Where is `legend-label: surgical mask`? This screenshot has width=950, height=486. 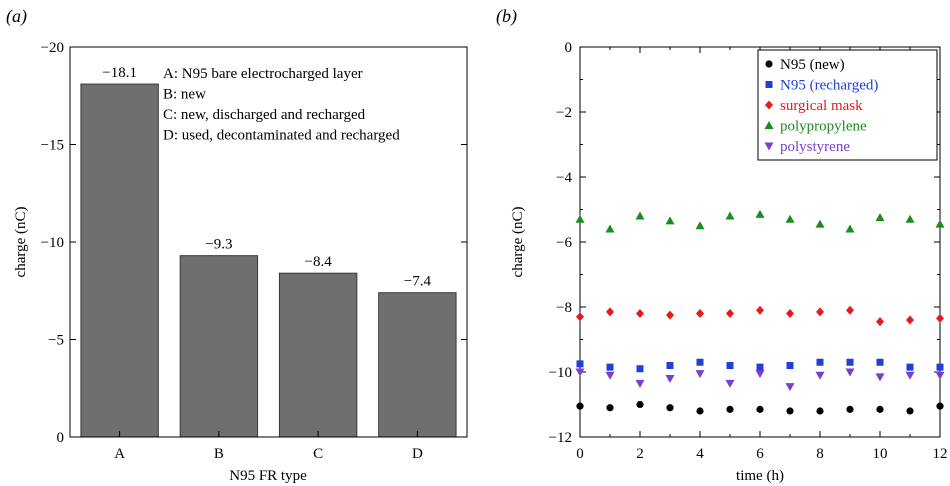 legend-label: surgical mask is located at coordinates (821, 106).